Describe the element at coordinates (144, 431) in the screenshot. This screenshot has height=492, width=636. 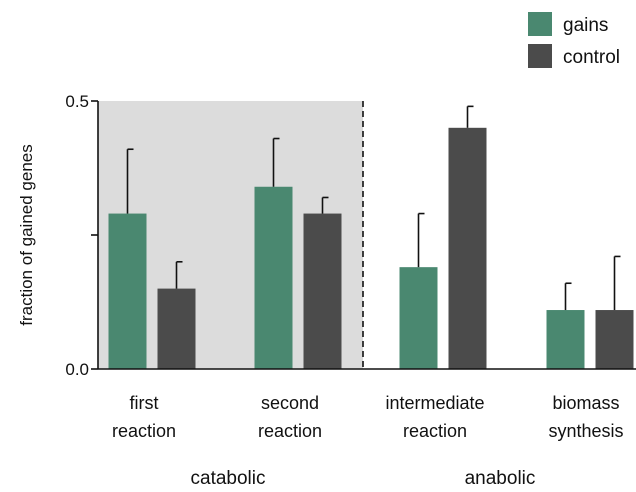
I see `category-label-0-1: reaction` at that location.